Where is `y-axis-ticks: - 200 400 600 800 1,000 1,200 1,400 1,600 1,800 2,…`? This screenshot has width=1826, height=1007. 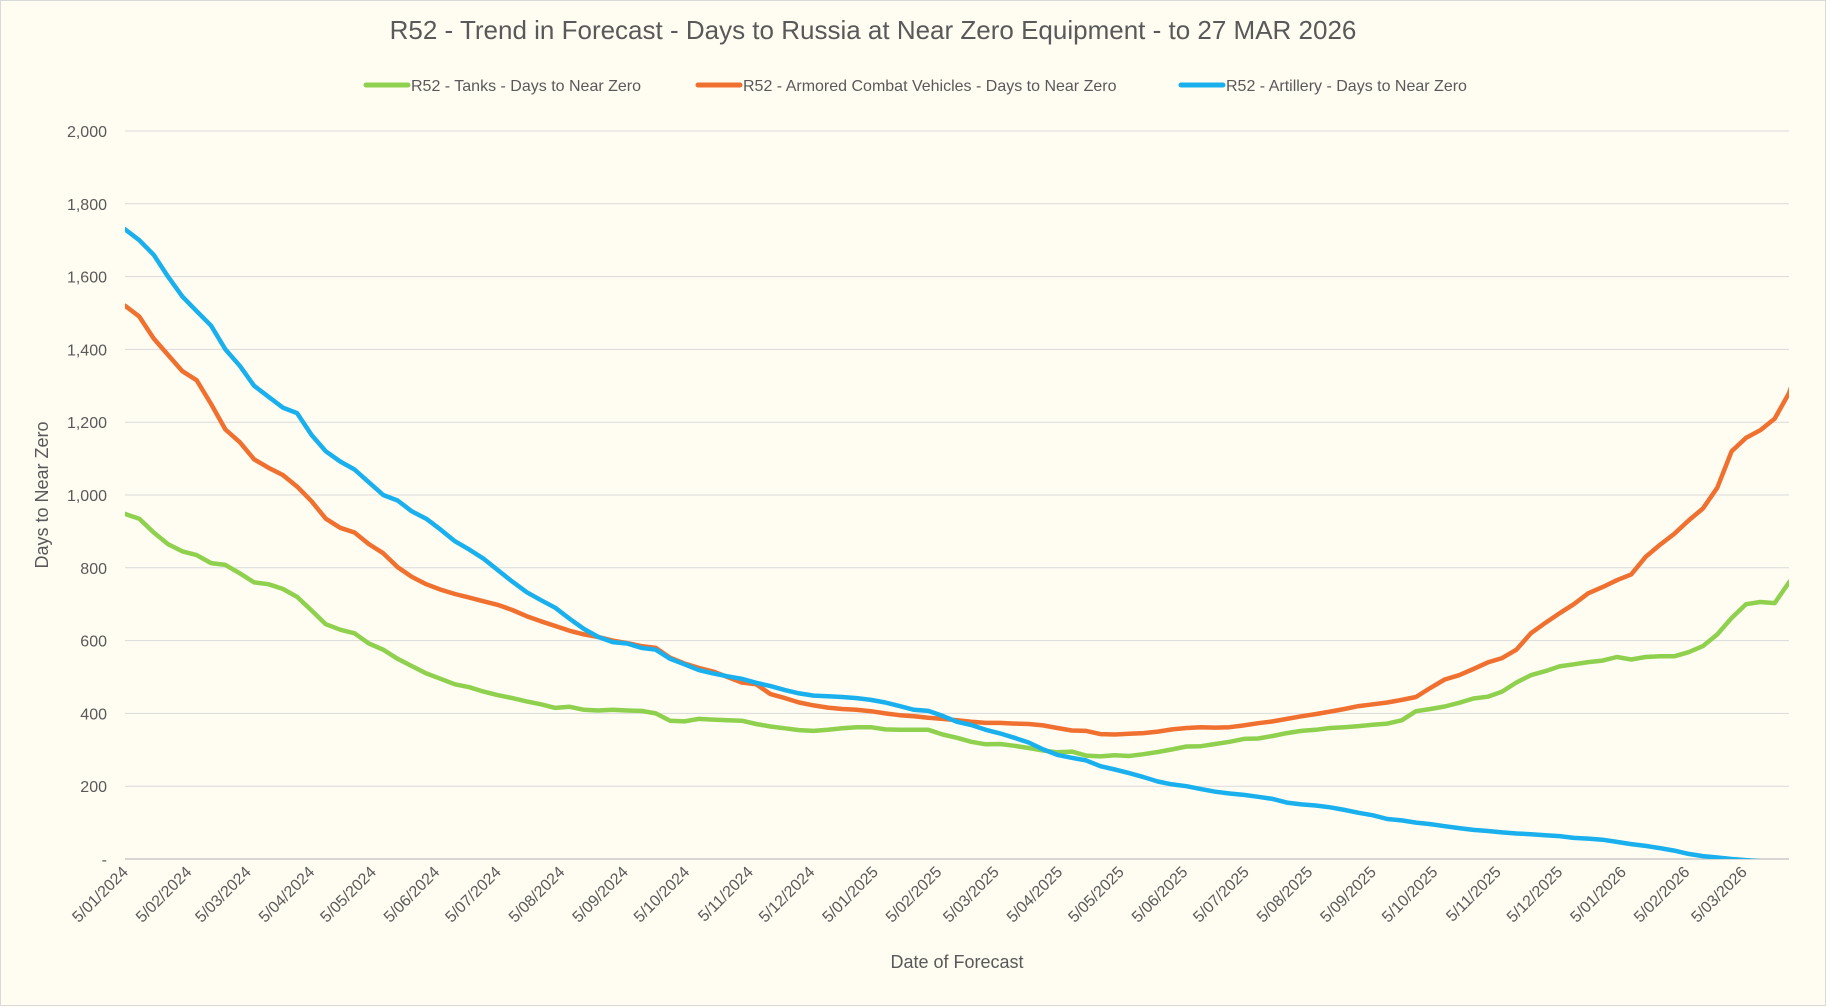 y-axis-ticks: - 200 400 600 800 1,000 1,200 1,400 1,600 1,800 2,… is located at coordinates (87, 496).